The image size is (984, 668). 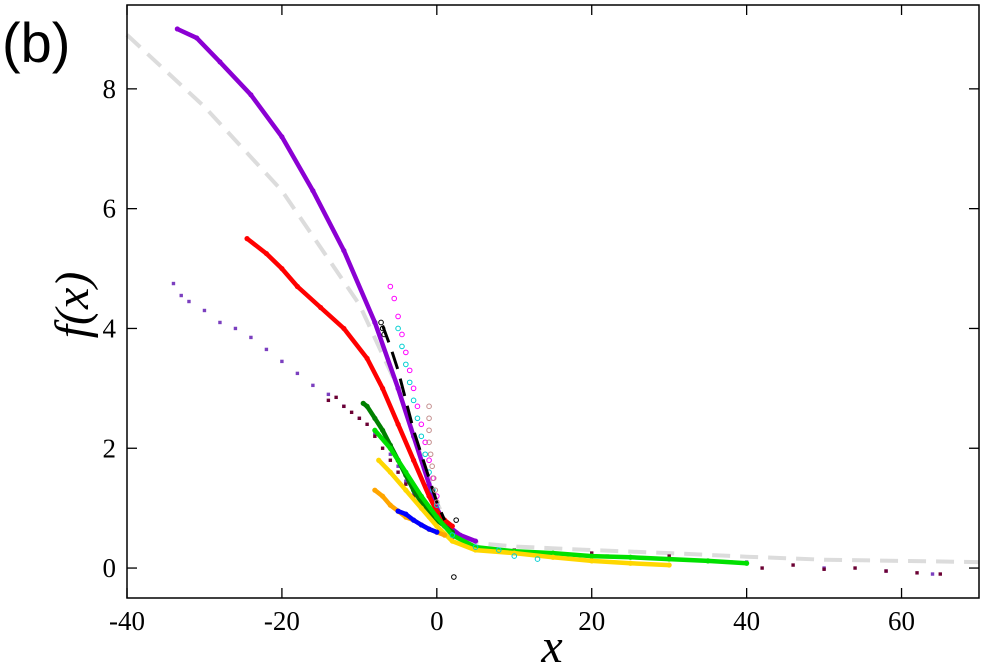 I want to click on y-axis-title: f(x), so click(x=72, y=305).